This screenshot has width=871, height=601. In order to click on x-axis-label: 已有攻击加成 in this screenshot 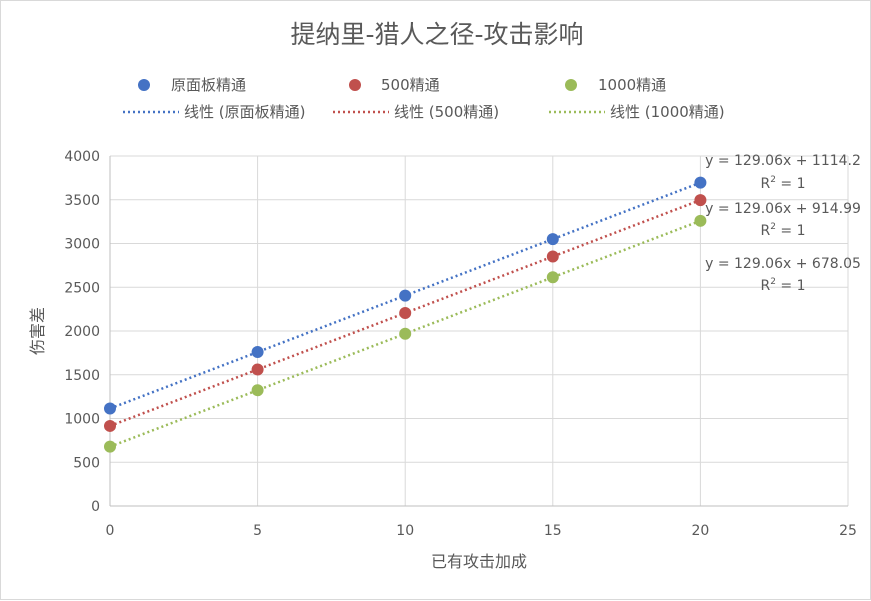, I will do `click(479, 561)`.